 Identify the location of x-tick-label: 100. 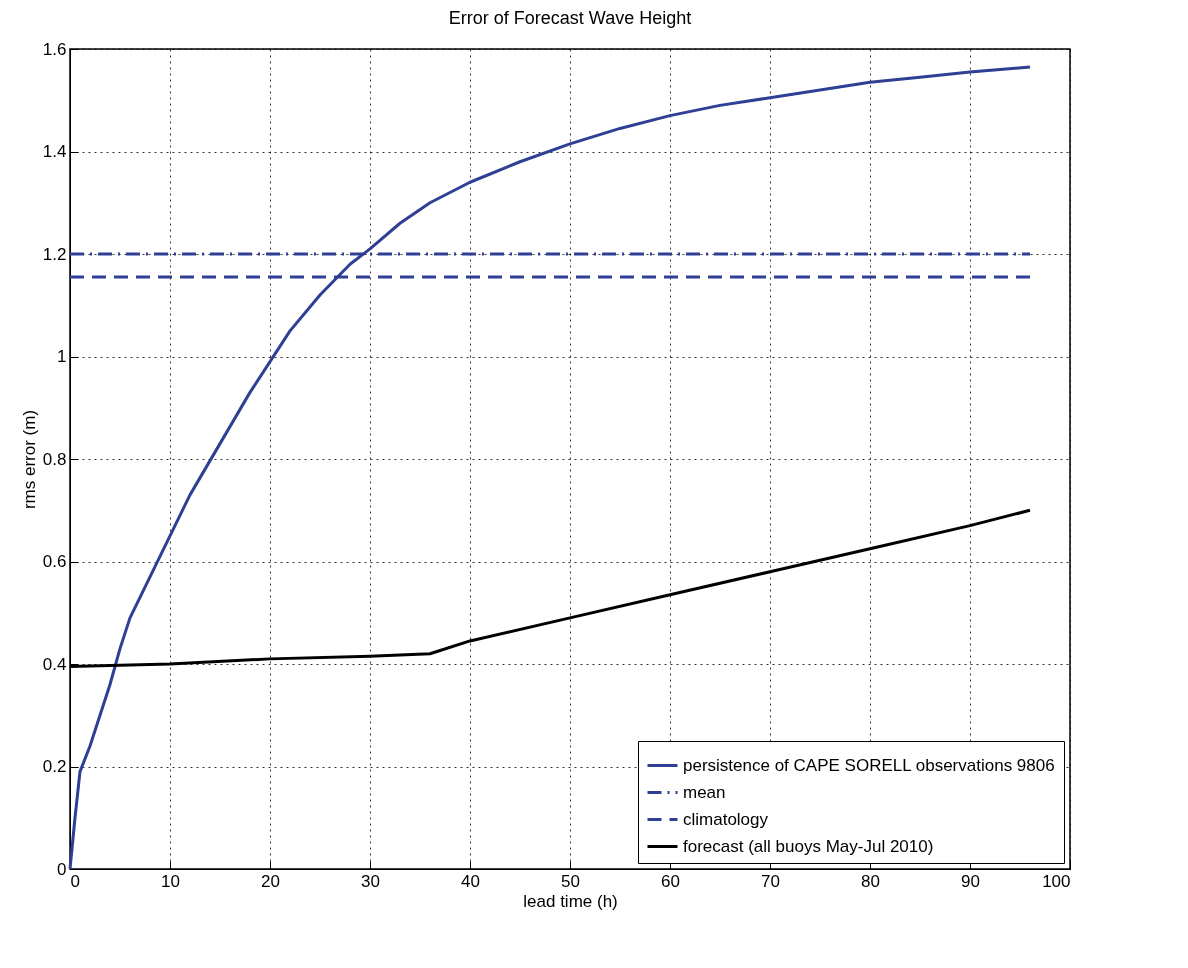
(1056, 881).